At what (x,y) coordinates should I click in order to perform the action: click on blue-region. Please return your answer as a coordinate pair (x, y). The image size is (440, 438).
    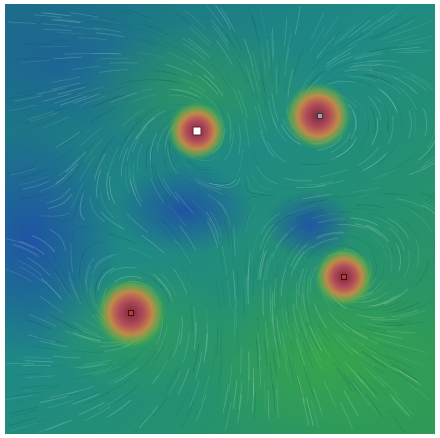
    Looking at the image, I should click on (185, 210).